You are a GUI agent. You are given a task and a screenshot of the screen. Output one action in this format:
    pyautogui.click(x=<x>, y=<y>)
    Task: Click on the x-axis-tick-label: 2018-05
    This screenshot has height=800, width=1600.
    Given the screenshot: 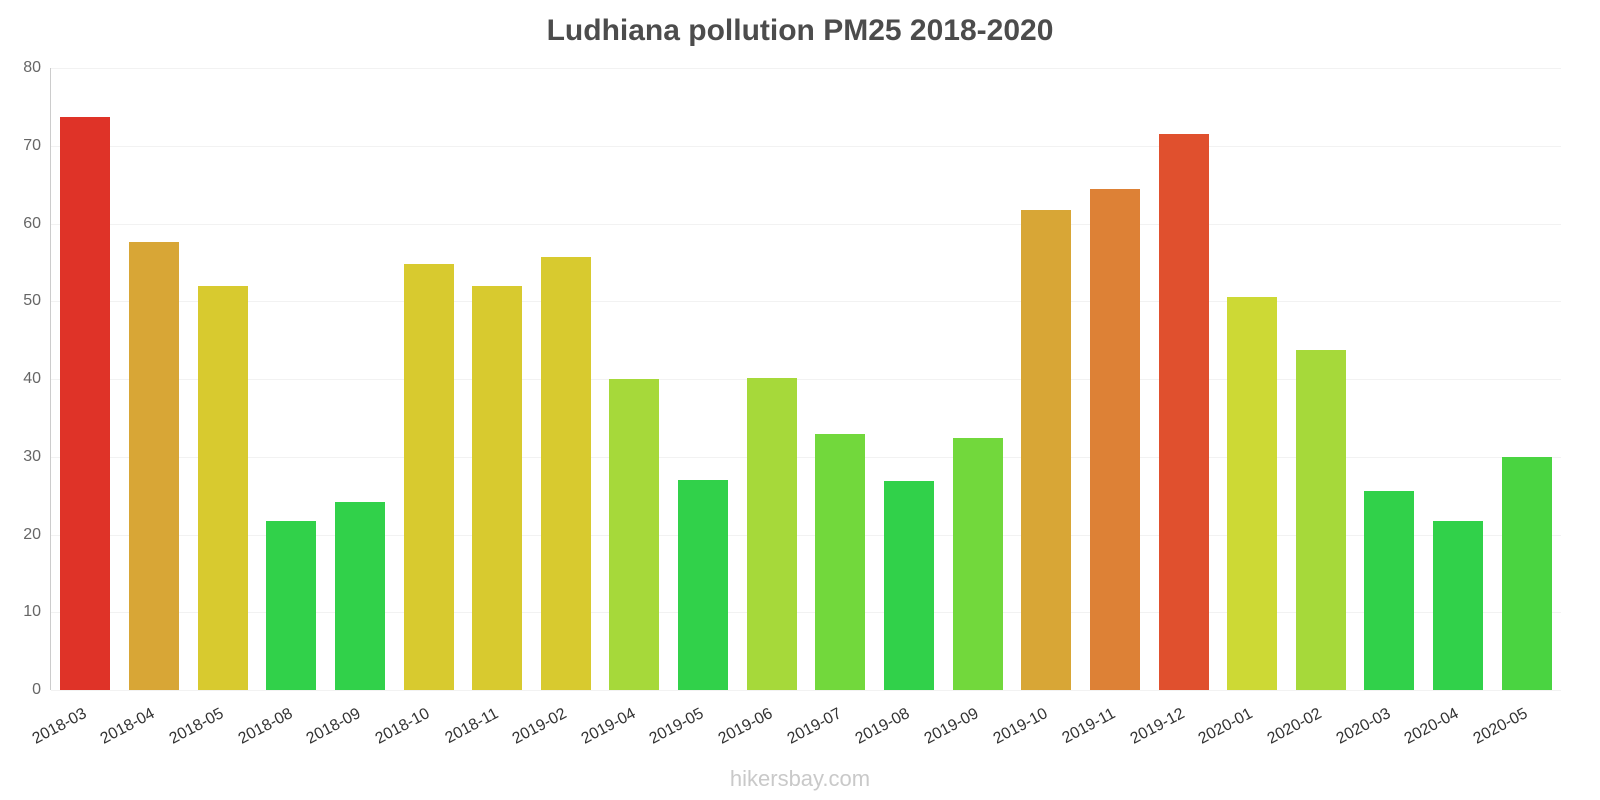 What is the action you would take?
    pyautogui.click(x=196, y=726)
    